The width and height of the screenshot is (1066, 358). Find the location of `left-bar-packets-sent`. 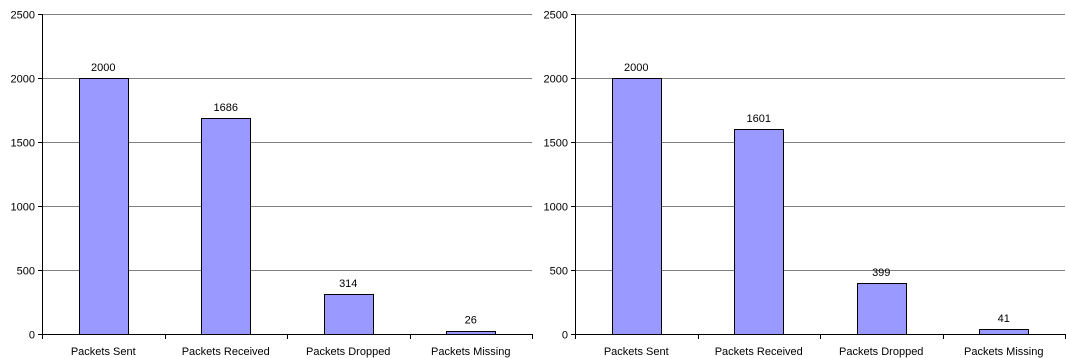

left-bar-packets-sent is located at coordinates (104, 206).